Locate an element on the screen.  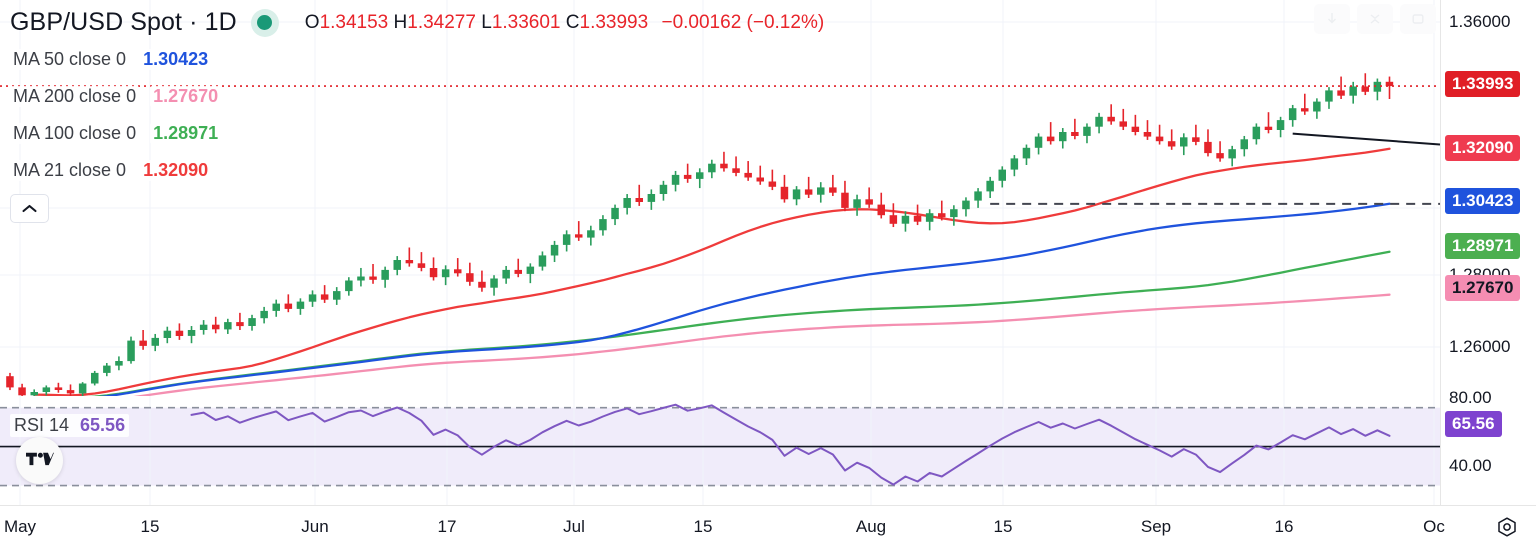
ma100-value: 1.28971 is located at coordinates (186, 133).